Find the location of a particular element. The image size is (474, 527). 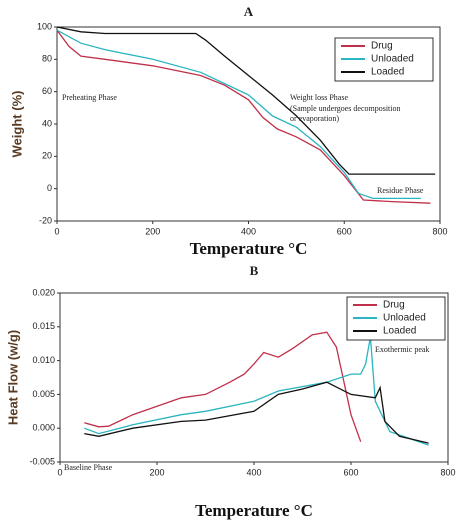

y-tick-label: 80 is located at coordinates (47, 59).